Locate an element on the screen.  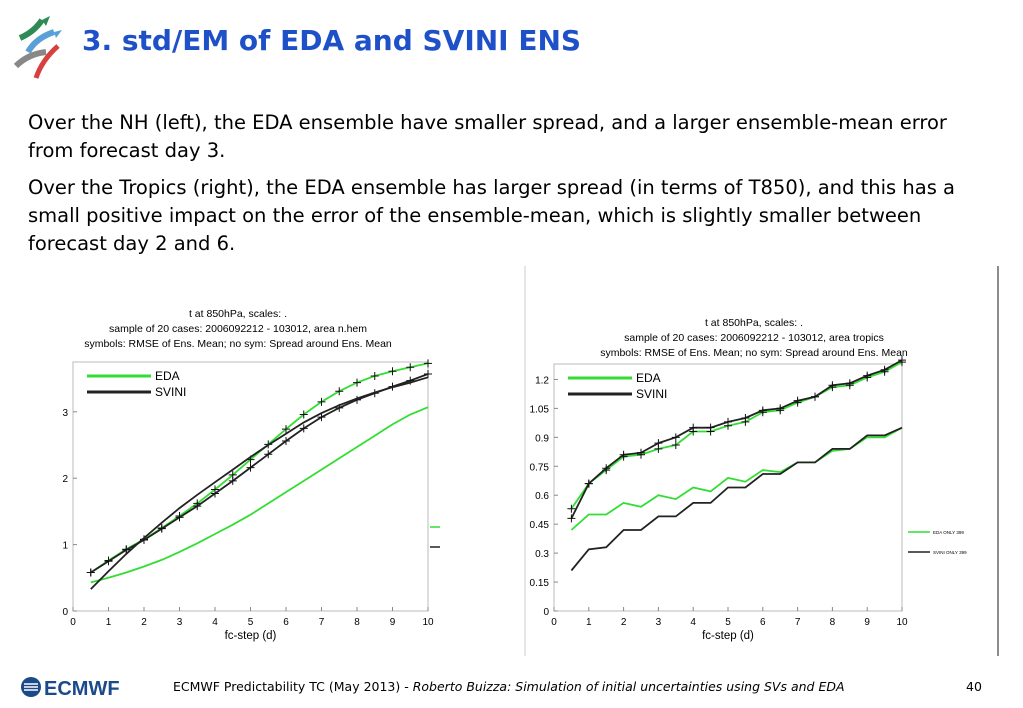
y-tick-label: 3 is located at coordinates (65, 413).